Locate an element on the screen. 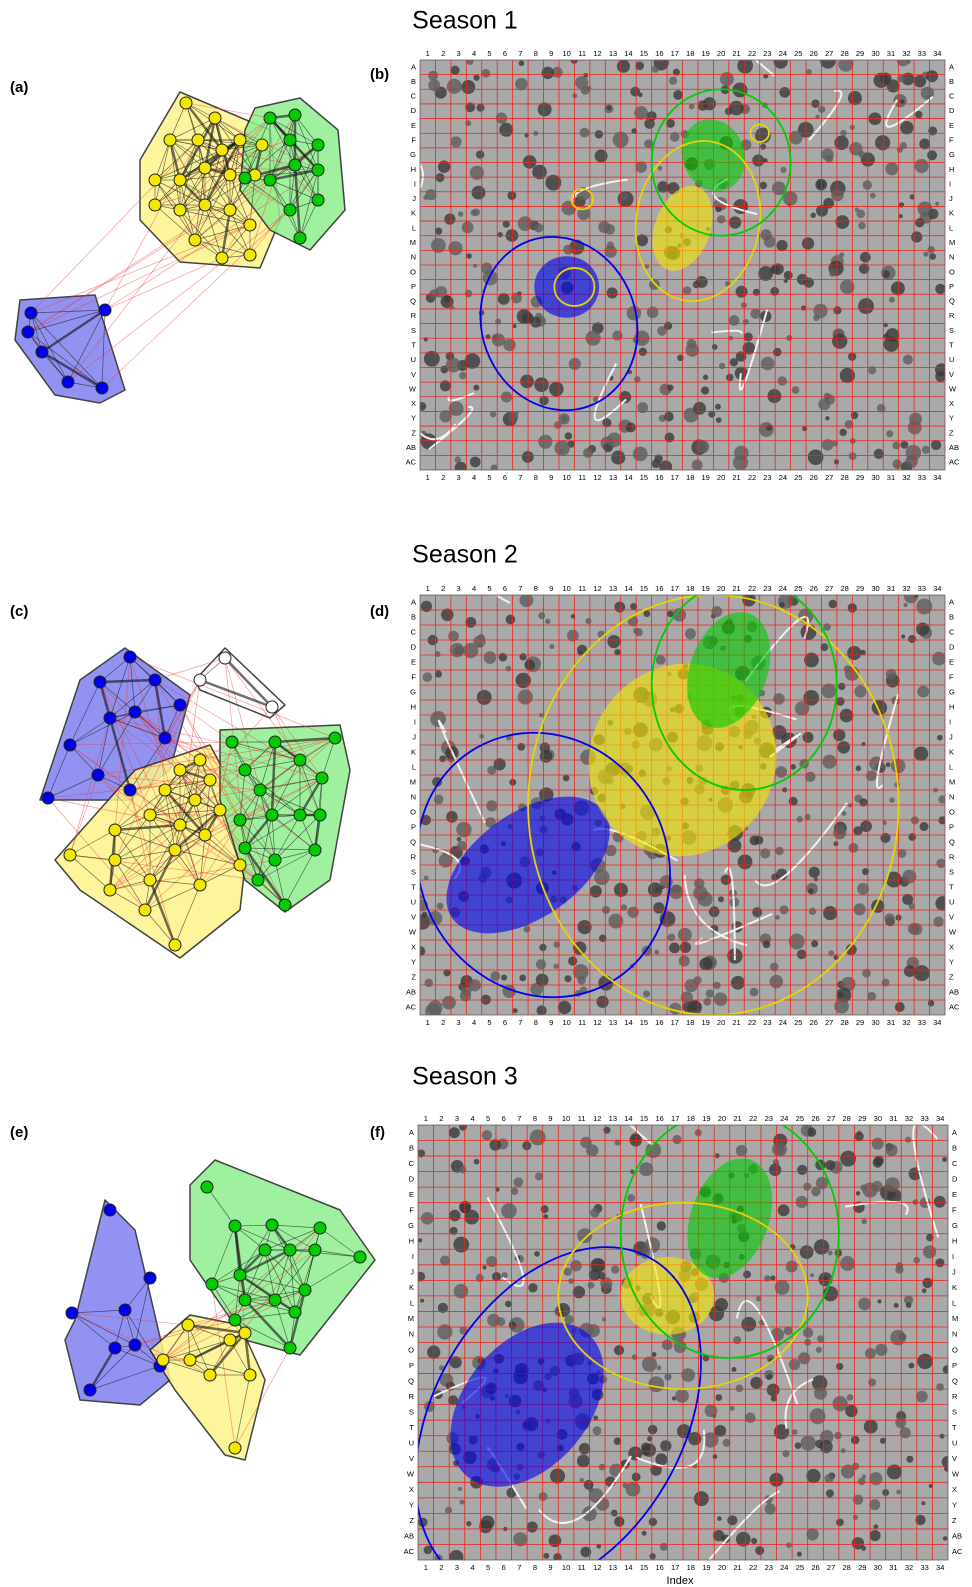 Image resolution: width=972 pixels, height=1587 pixels. row-label: T is located at coordinates (954, 1427).